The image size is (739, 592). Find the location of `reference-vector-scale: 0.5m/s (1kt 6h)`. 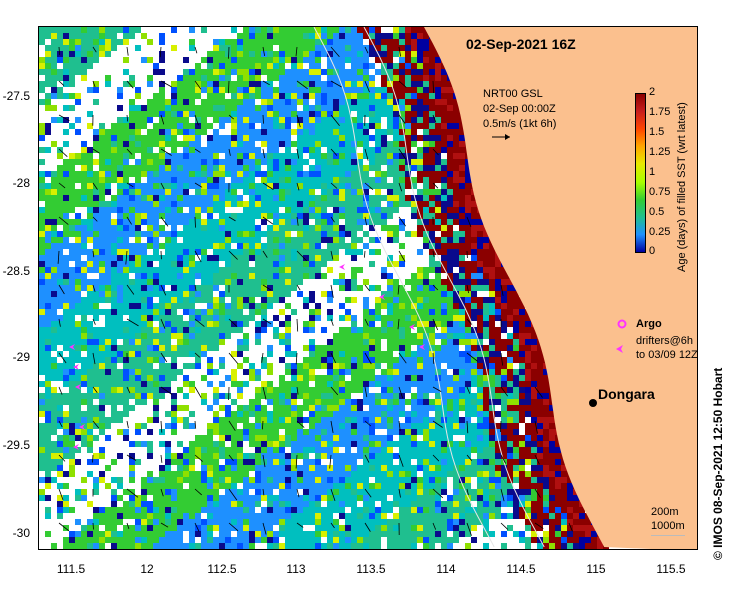

reference-vector-scale: 0.5m/s (1kt 6h) is located at coordinates (520, 124).